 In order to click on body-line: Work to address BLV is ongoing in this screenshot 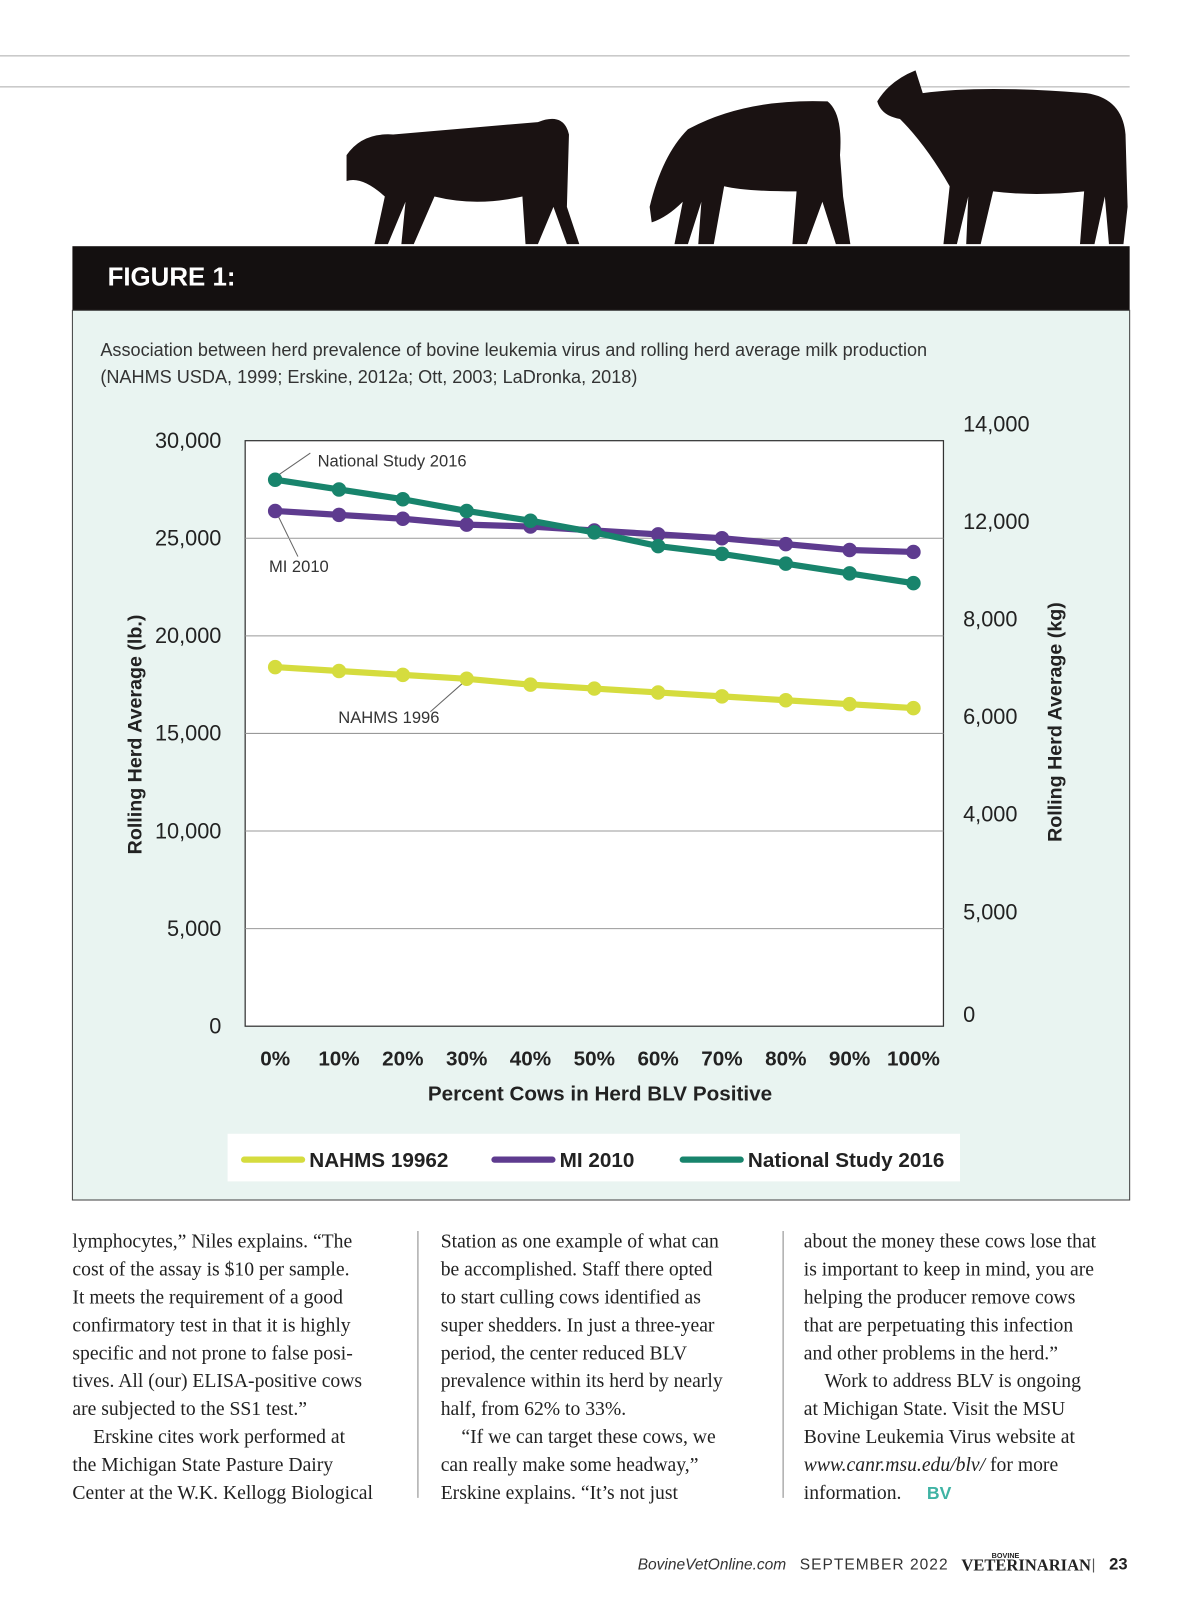, I will do `click(952, 1381)`.